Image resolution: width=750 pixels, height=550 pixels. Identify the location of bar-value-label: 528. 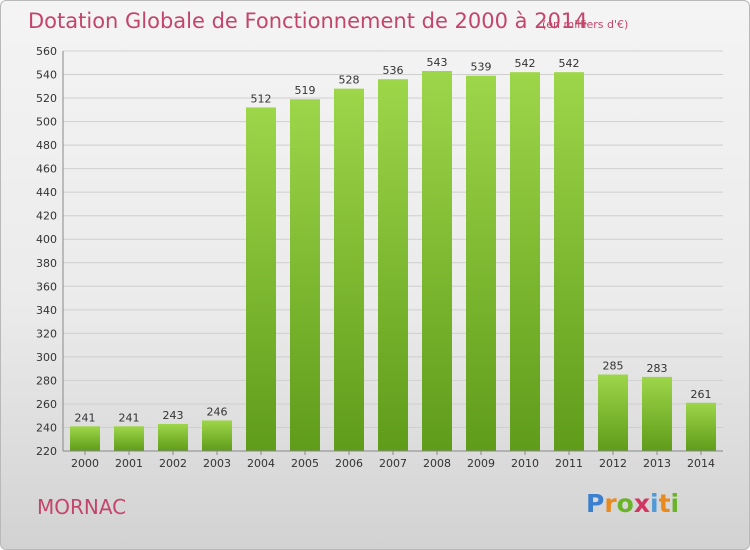
(349, 80).